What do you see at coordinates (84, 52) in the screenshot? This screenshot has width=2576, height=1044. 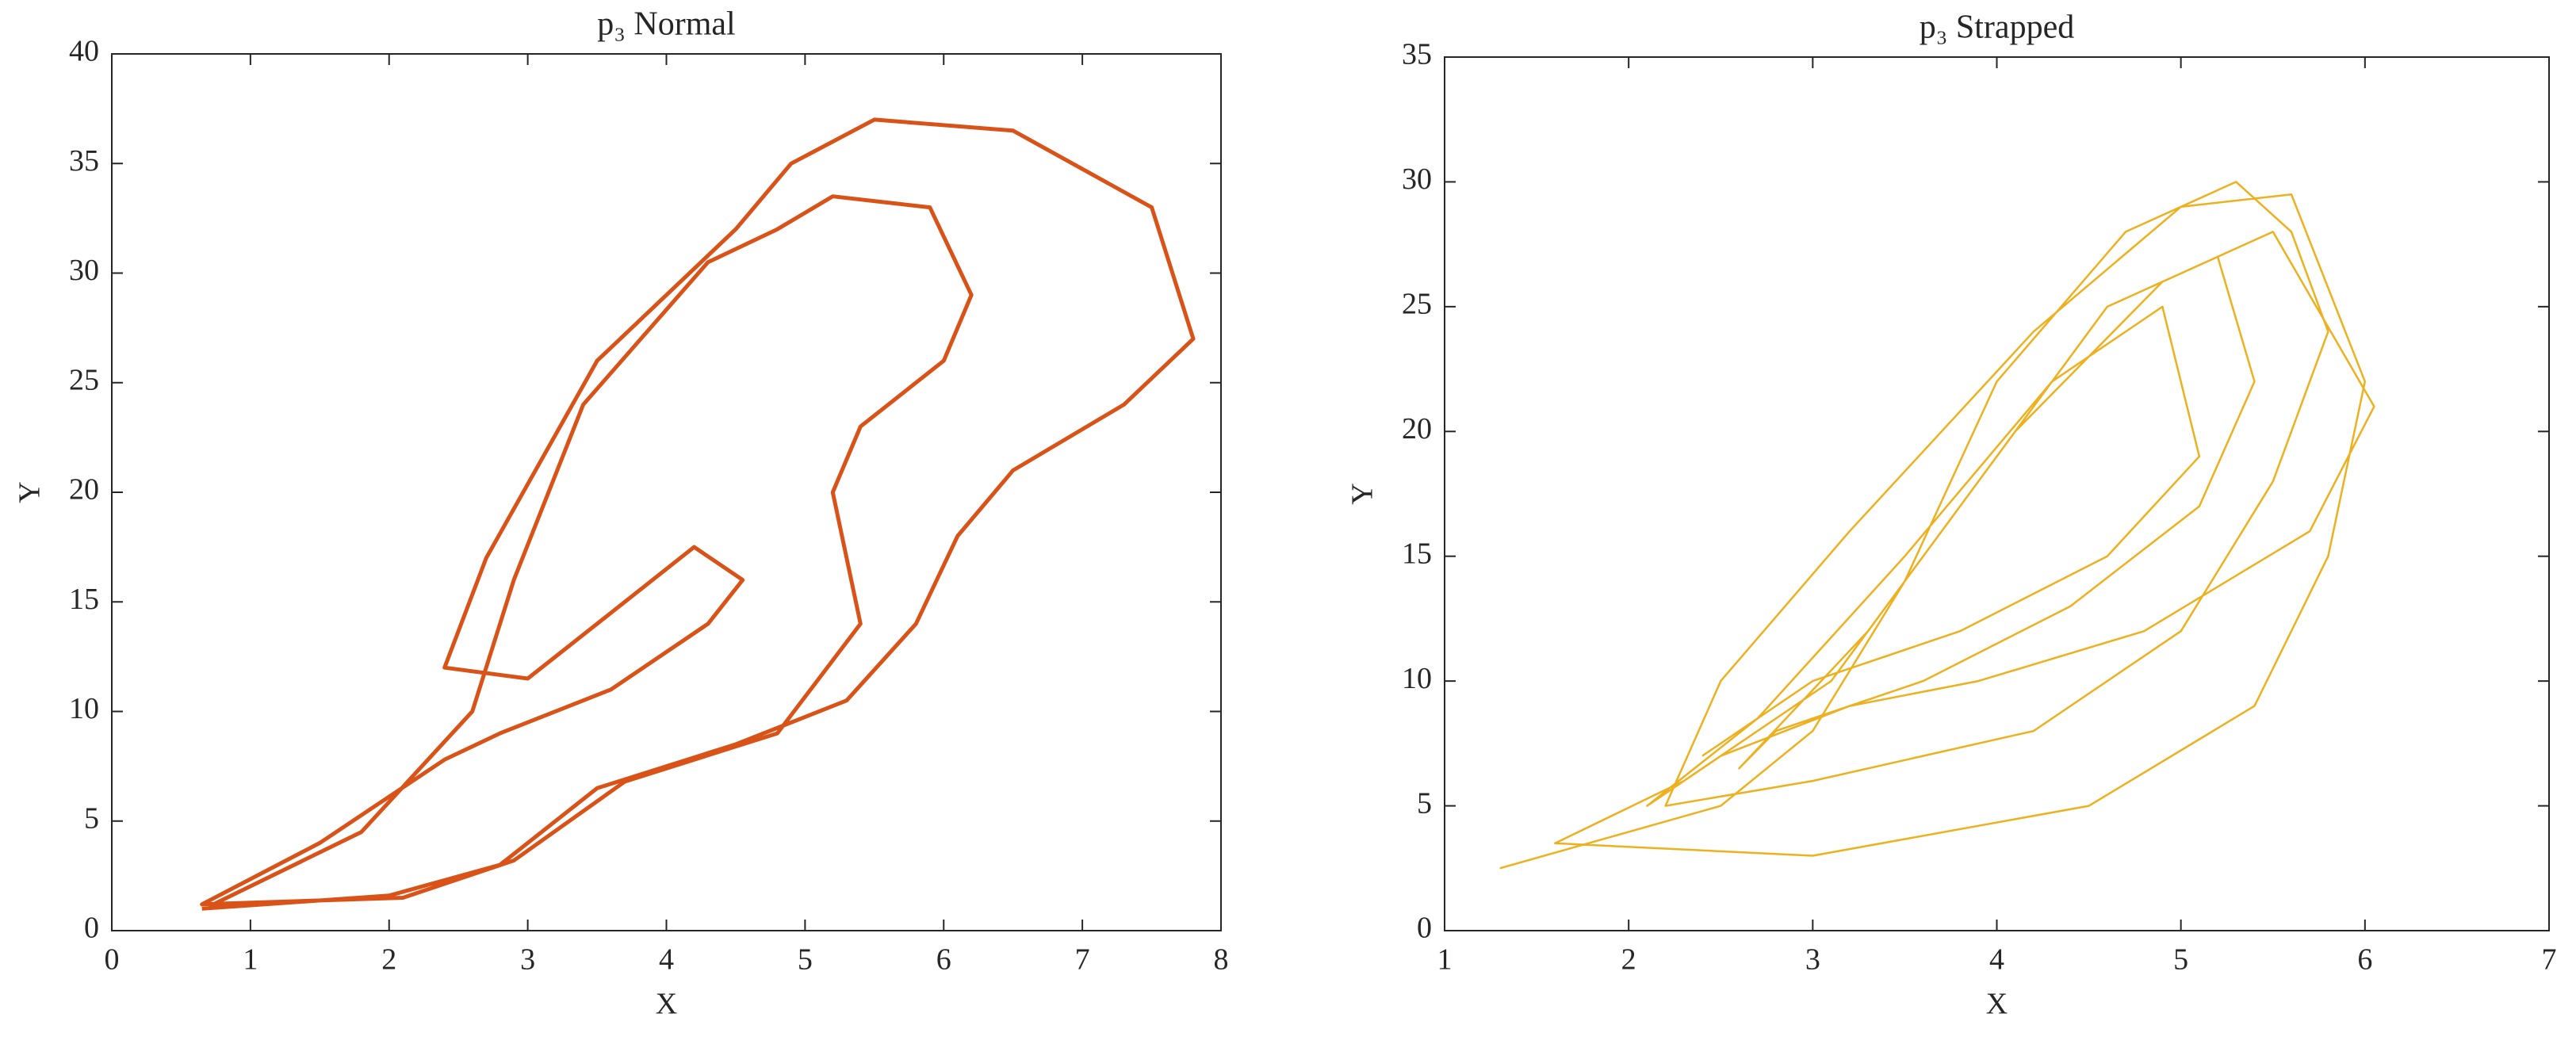 I see `y-tick-label: 40` at bounding box center [84, 52].